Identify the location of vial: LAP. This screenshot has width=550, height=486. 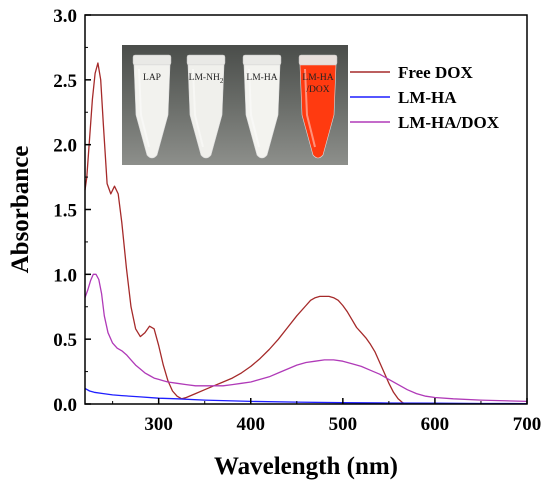
(152, 106).